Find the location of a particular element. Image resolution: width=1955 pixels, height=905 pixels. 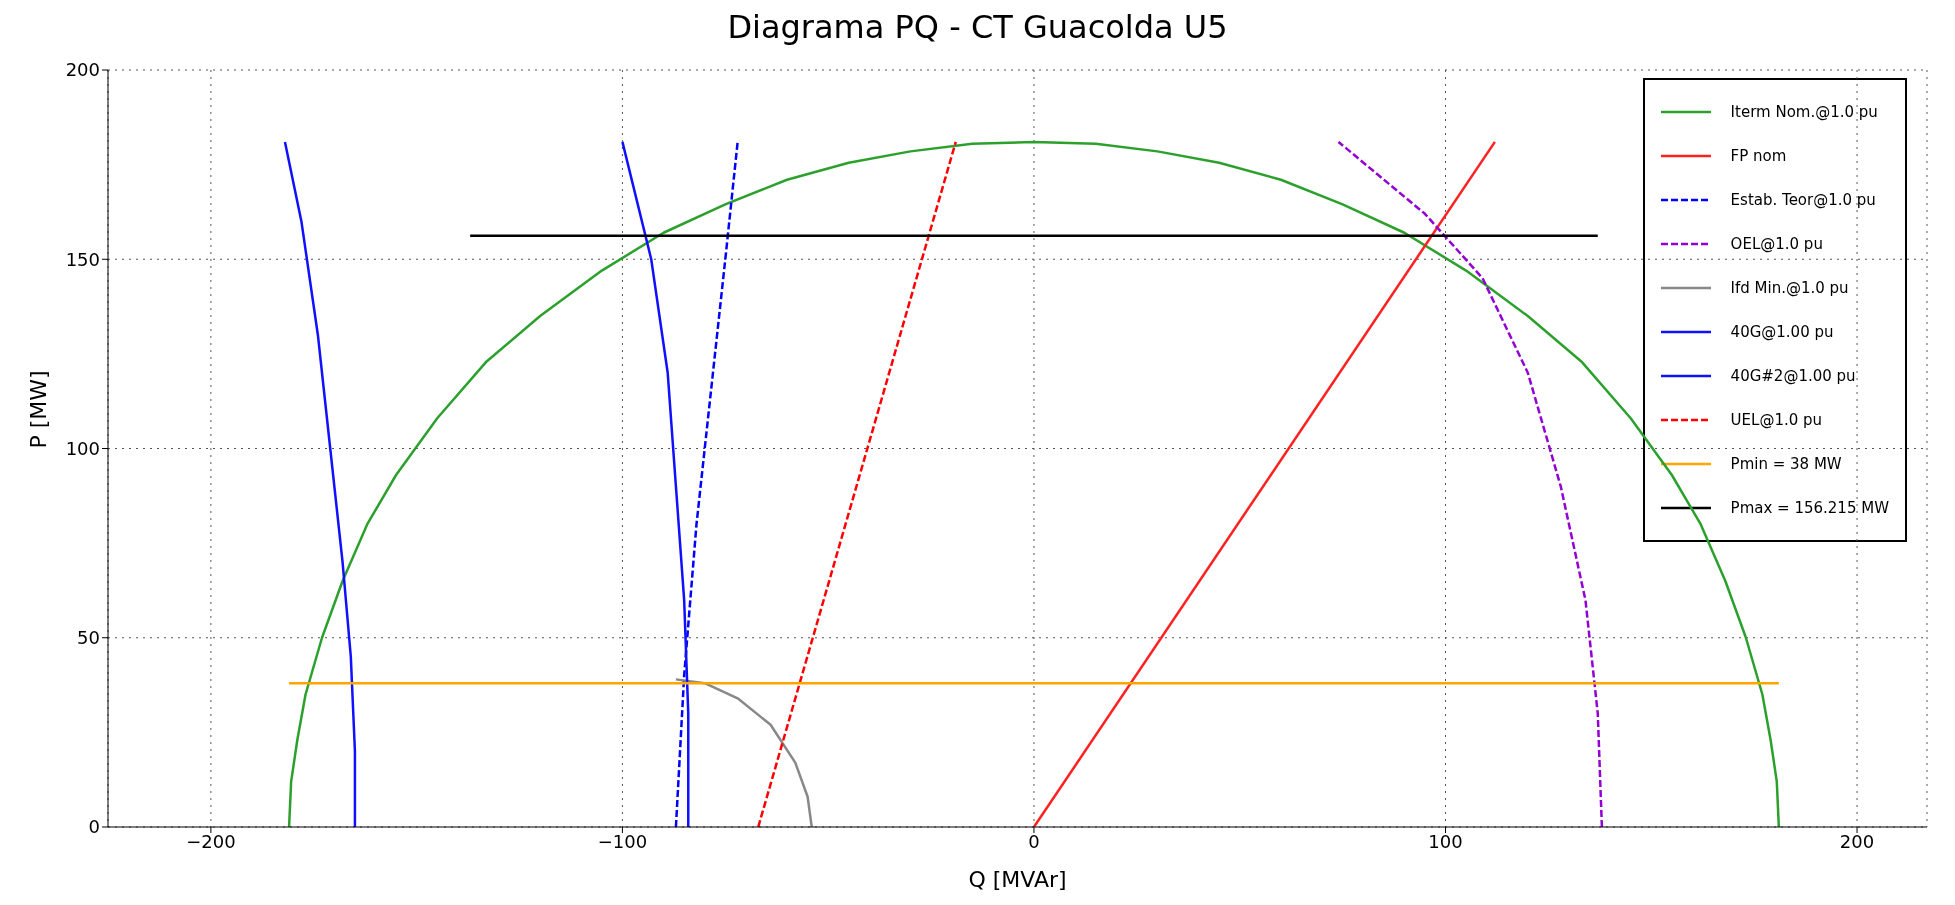

legend-label: OEL@1.0 pu is located at coordinates (1776, 244).